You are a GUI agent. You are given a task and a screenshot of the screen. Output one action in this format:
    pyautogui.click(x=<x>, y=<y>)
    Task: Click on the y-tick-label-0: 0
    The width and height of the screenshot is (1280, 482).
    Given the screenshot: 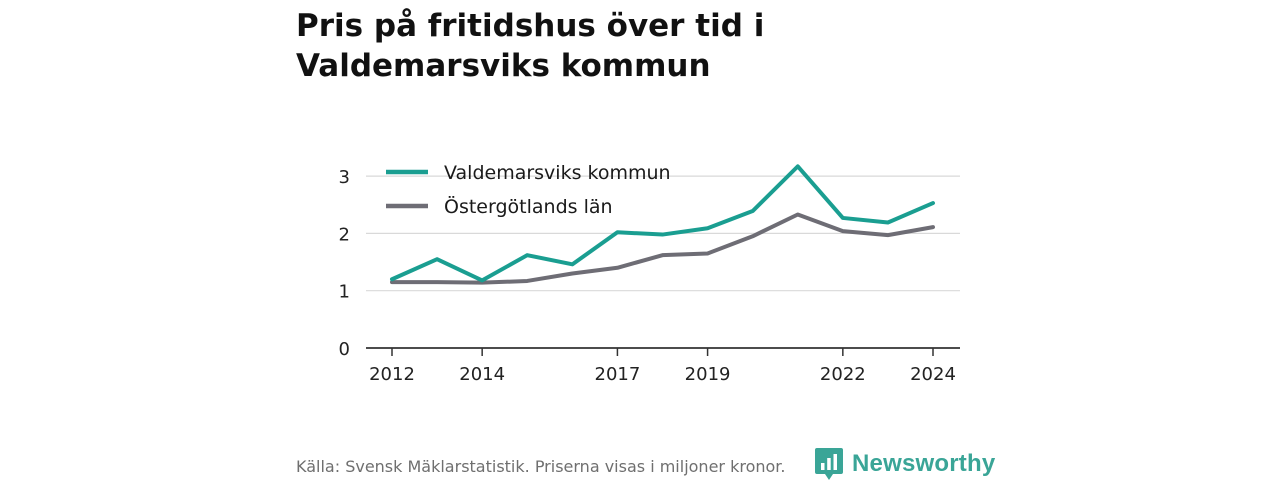 What is the action you would take?
    pyautogui.click(x=344, y=349)
    